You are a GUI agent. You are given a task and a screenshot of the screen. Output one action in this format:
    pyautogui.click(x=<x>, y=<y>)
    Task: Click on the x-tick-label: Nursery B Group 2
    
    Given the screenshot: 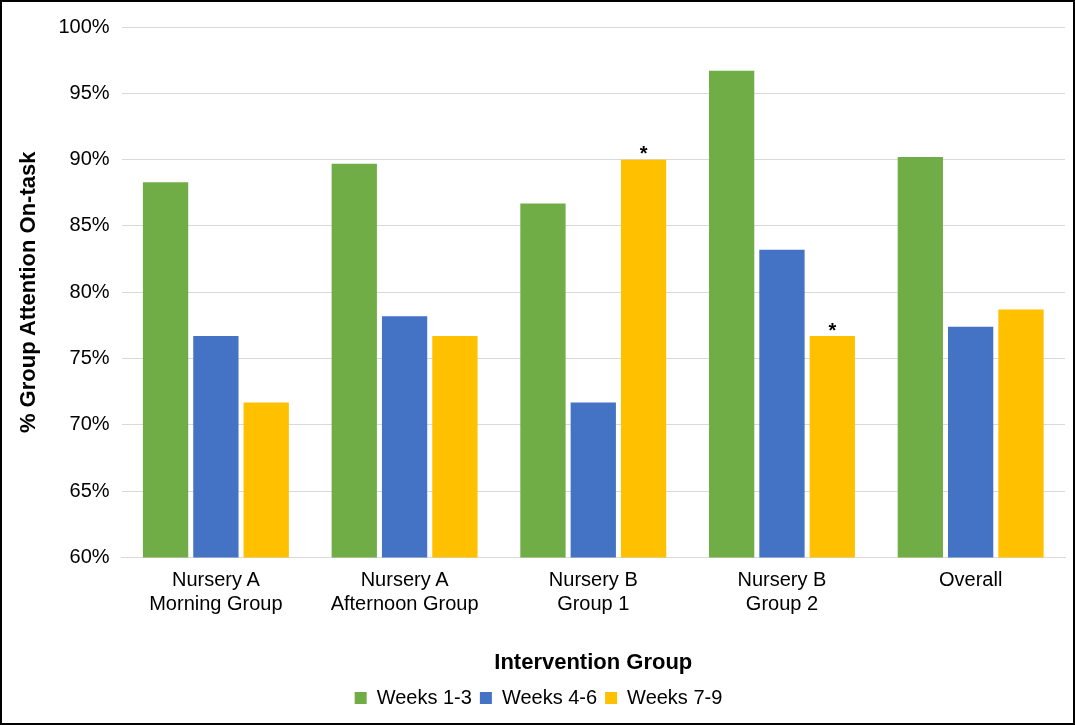 What is the action you would take?
    pyautogui.click(x=782, y=591)
    